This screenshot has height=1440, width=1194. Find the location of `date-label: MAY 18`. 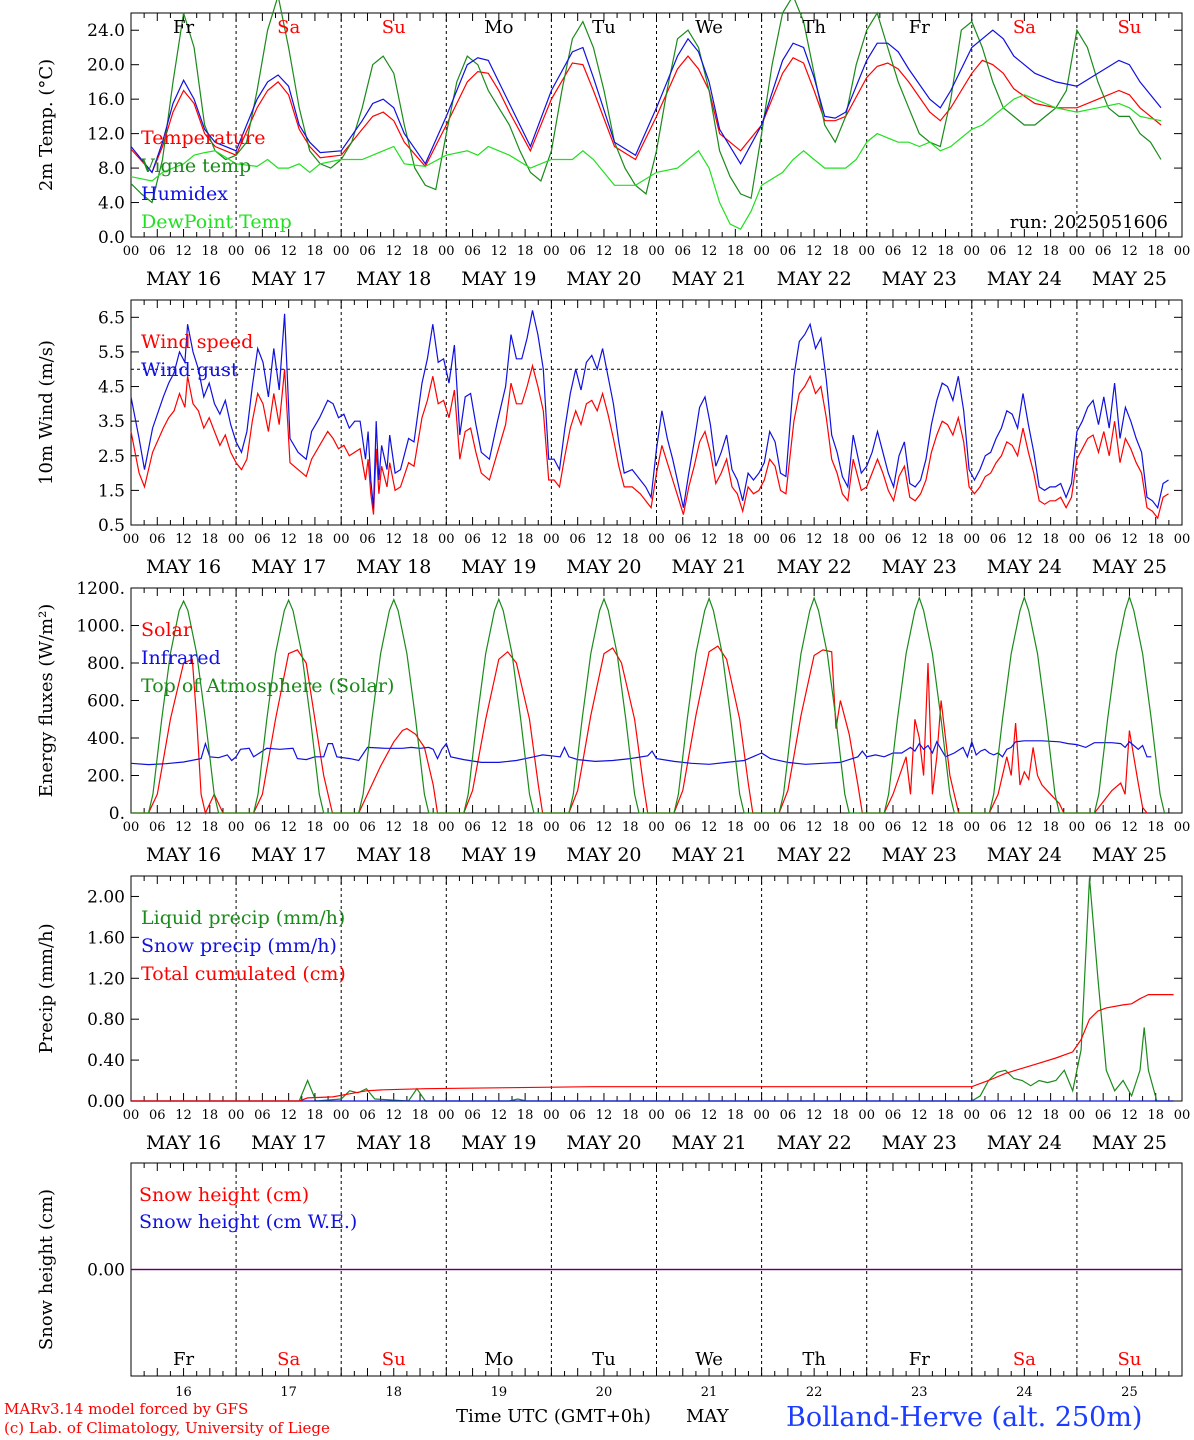

date-label: MAY 18 is located at coordinates (393, 279).